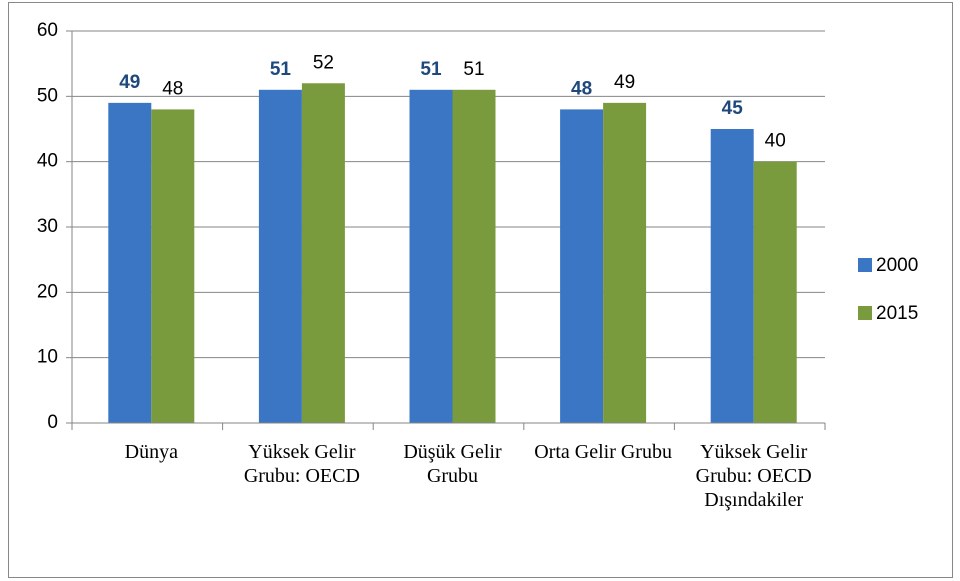 The image size is (960, 581). What do you see at coordinates (775, 141) in the screenshot?
I see `data-label: 40` at bounding box center [775, 141].